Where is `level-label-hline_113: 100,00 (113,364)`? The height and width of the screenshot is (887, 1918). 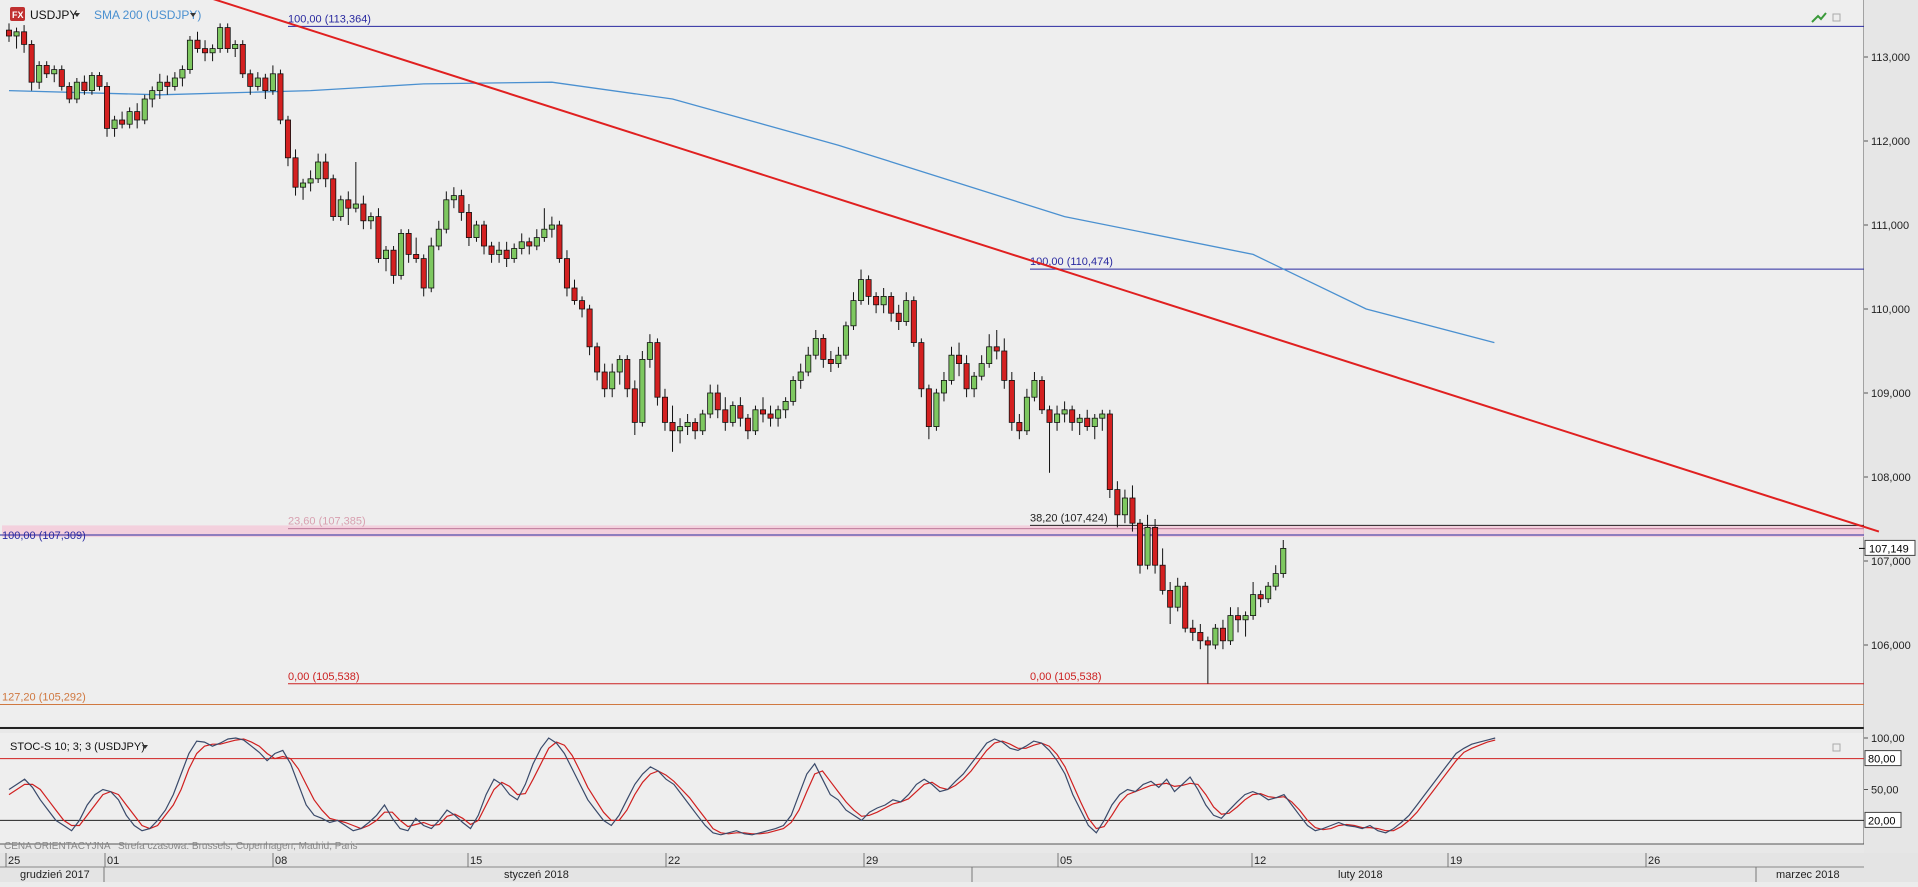
level-label-hline_113: 100,00 (113,364) is located at coordinates (329, 19).